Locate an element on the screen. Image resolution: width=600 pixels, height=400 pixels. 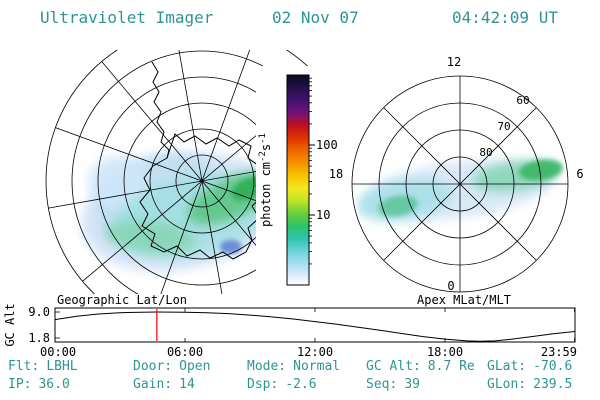
mlt-hour-label: 18 is located at coordinates (336, 174).